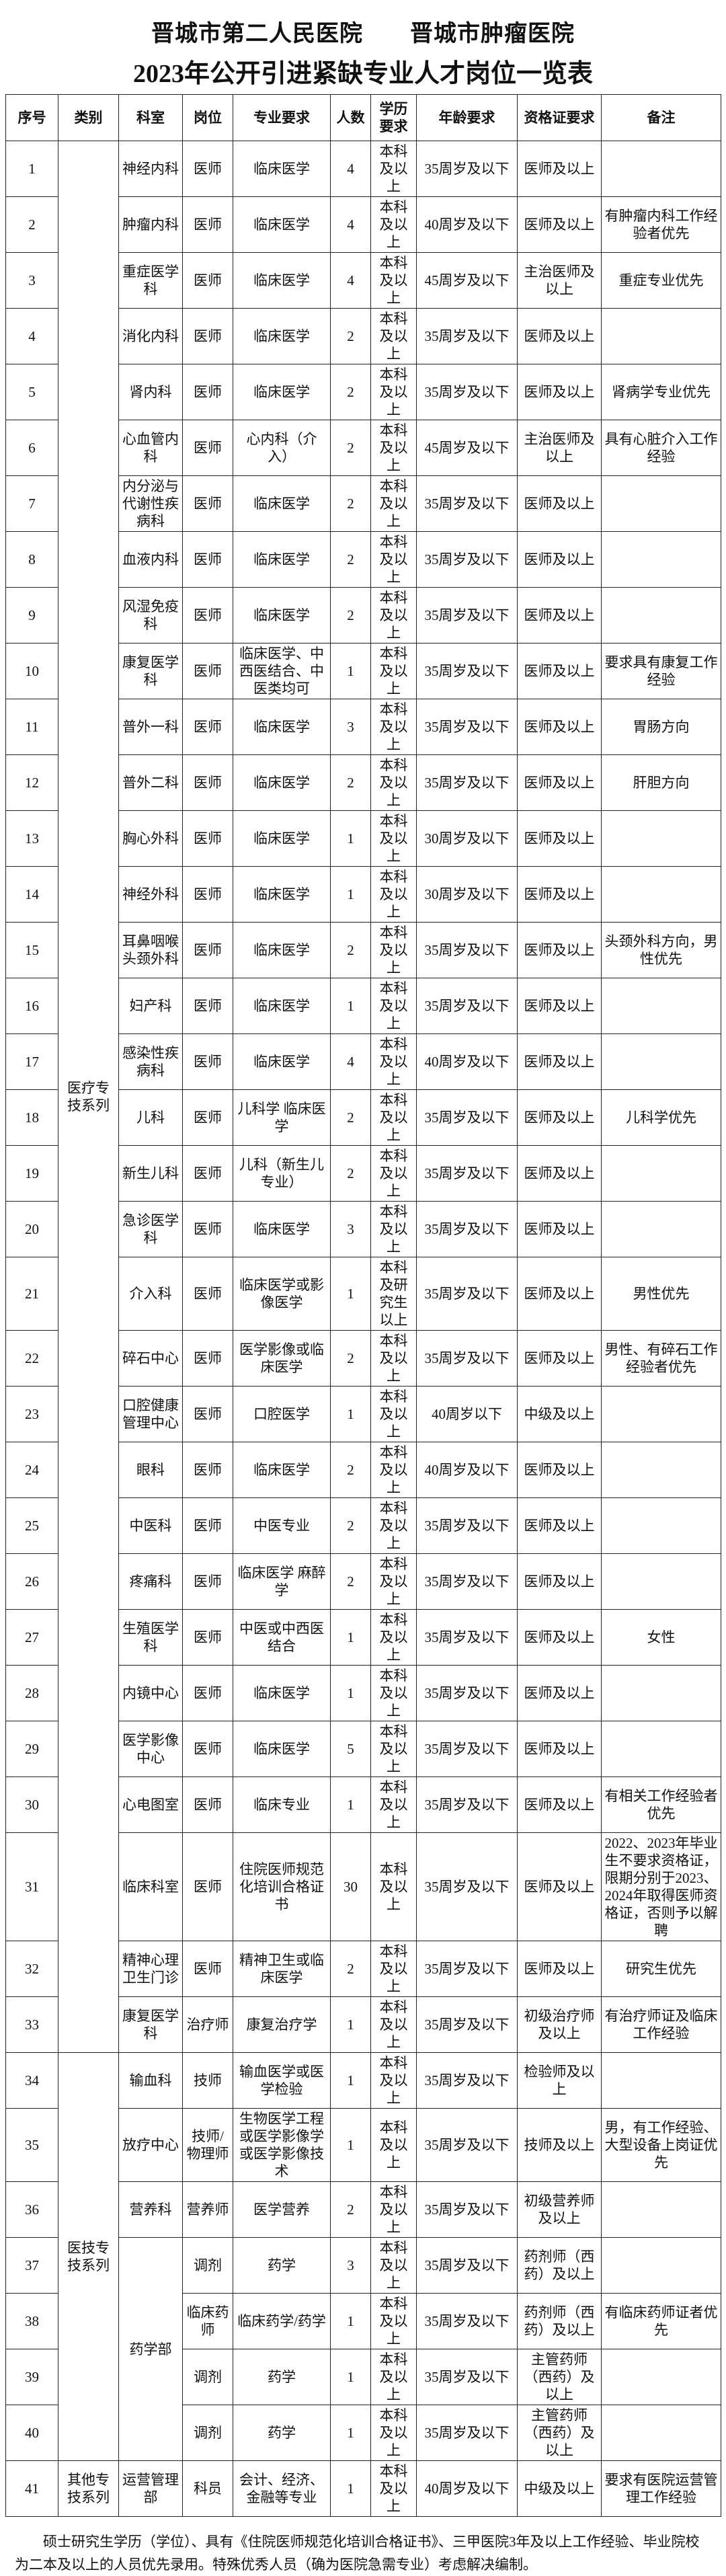 This screenshot has width=726, height=2576. What do you see at coordinates (150, 392) in the screenshot?
I see `department-cell: 肾内科` at bounding box center [150, 392].